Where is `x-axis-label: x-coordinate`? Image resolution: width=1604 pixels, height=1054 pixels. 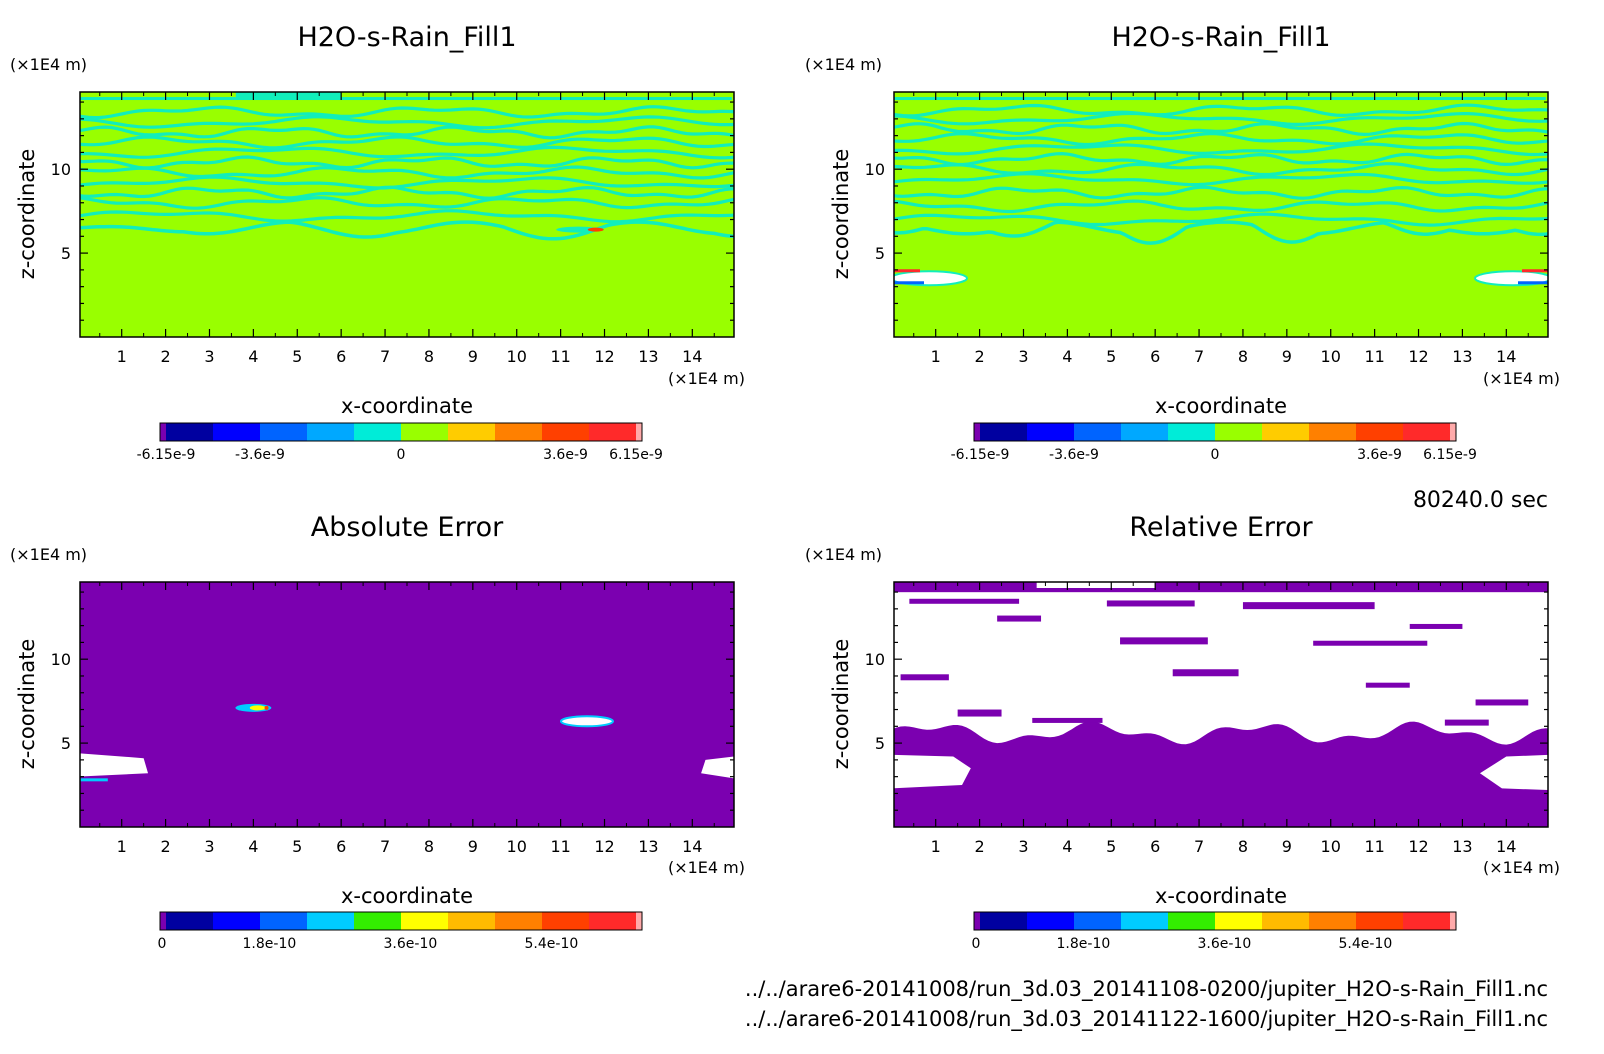
x-axis-label: x-coordinate is located at coordinates (1221, 406).